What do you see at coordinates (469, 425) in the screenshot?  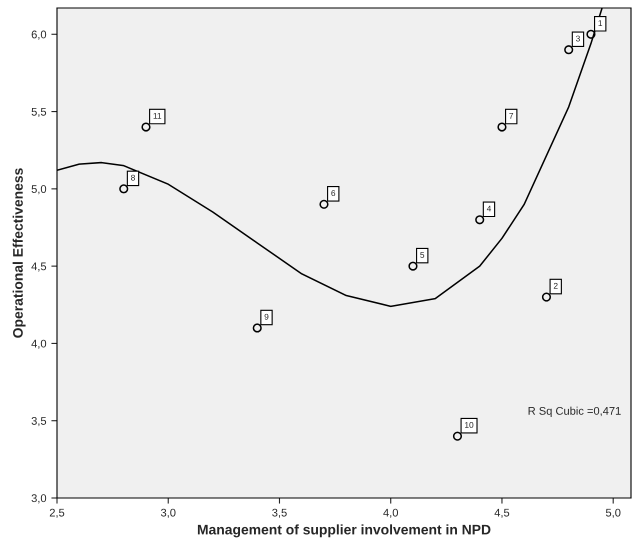 I see `annotation: 10` at bounding box center [469, 425].